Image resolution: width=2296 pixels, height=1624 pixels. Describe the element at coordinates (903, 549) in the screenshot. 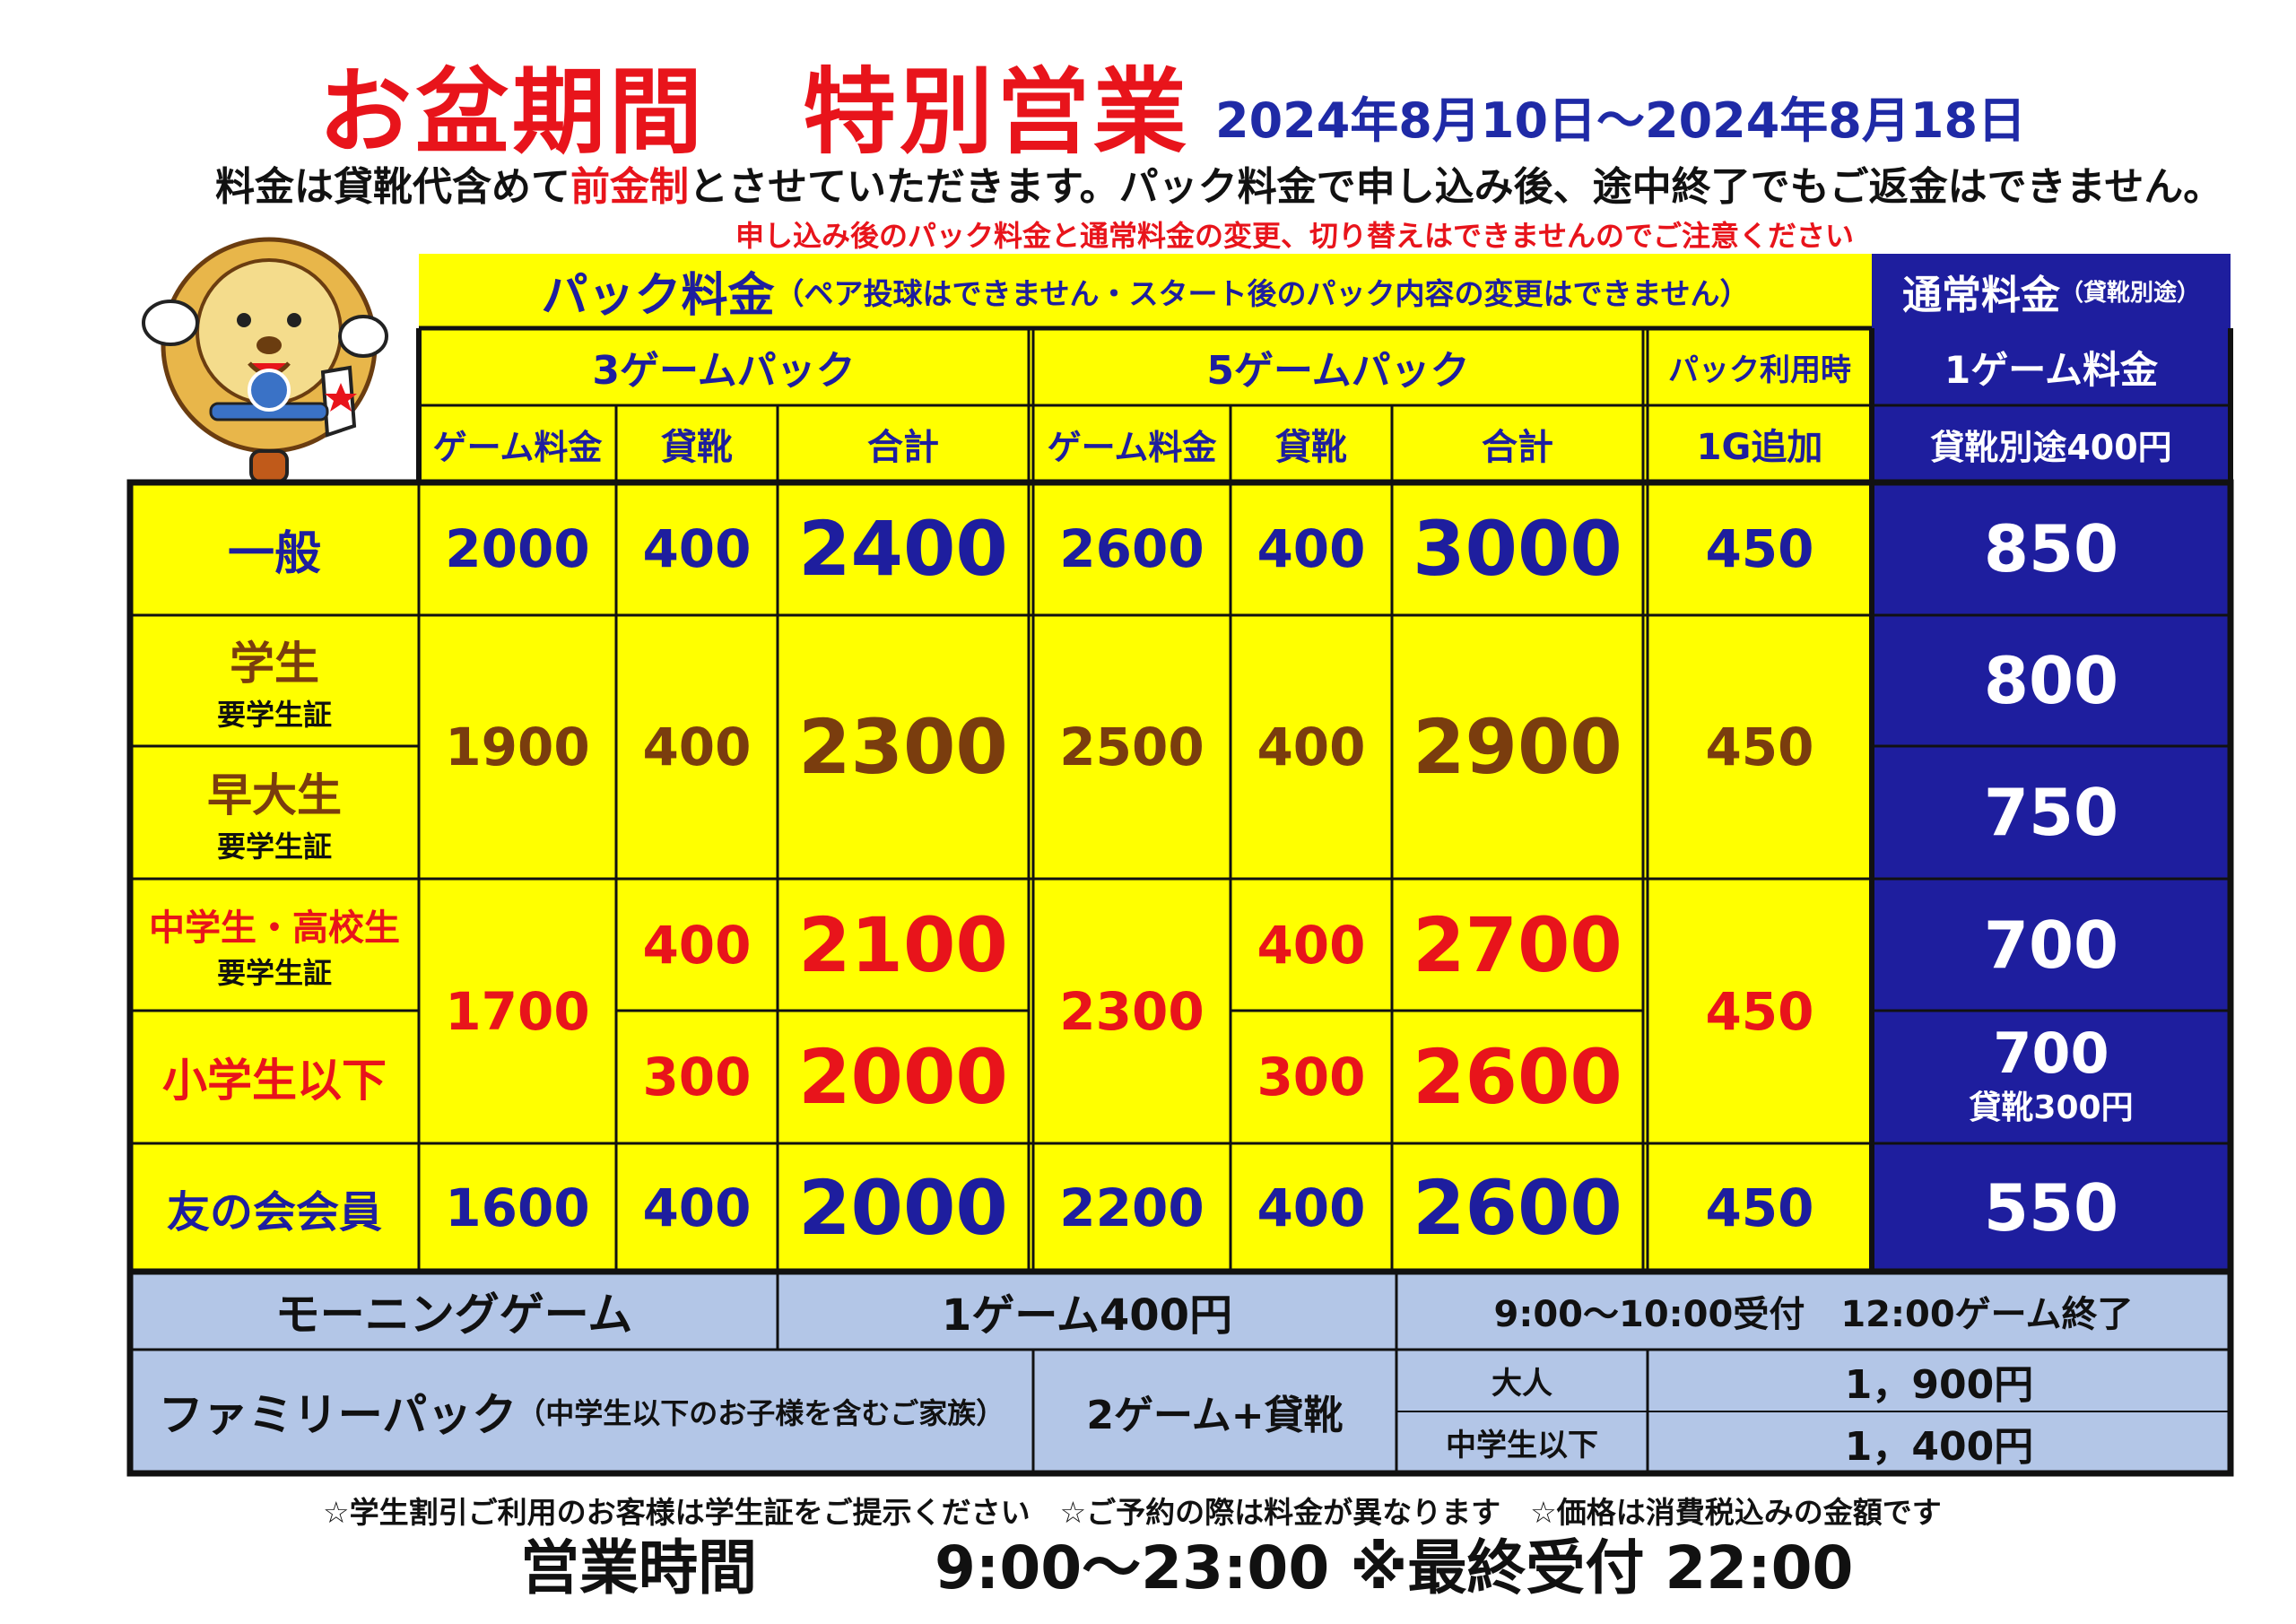

I see `general-total3: 2400` at that location.